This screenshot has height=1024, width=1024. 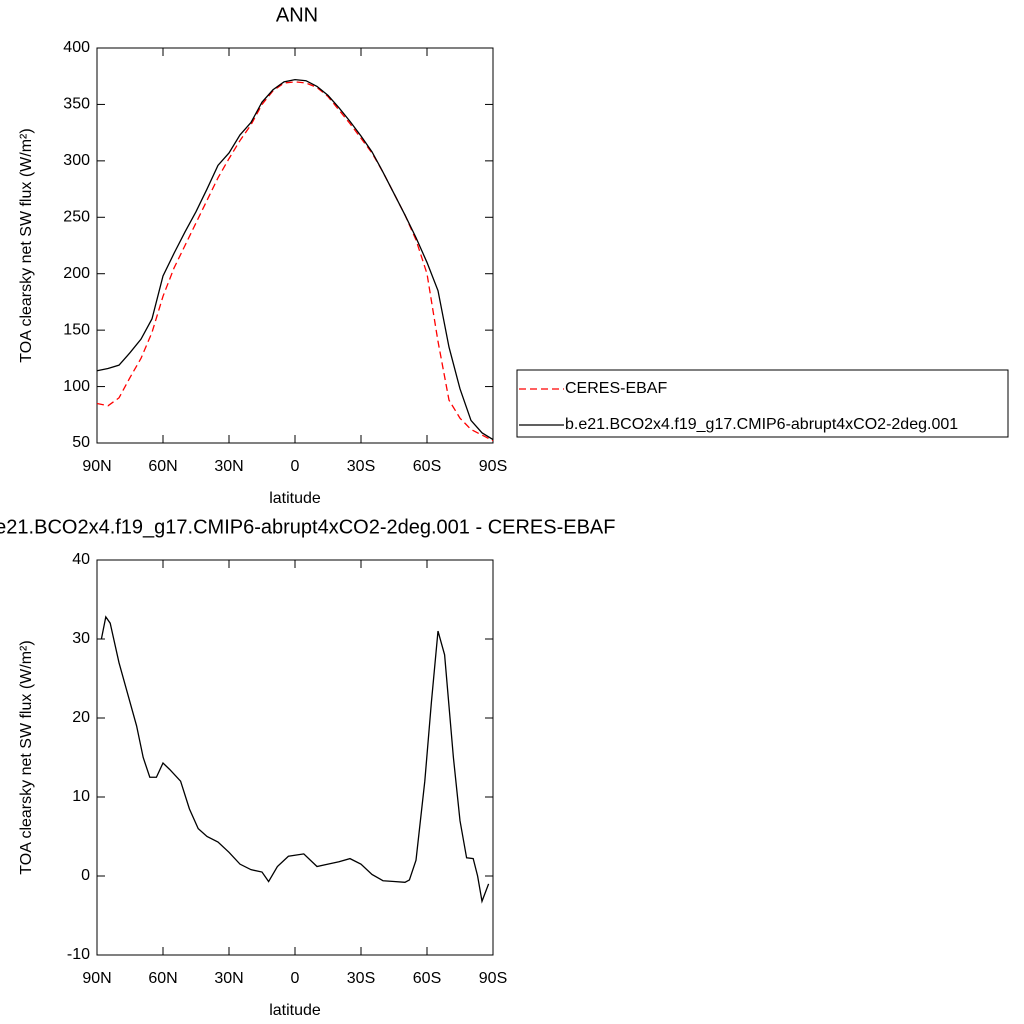 I want to click on y-tick-label: 150, so click(x=76, y=329).